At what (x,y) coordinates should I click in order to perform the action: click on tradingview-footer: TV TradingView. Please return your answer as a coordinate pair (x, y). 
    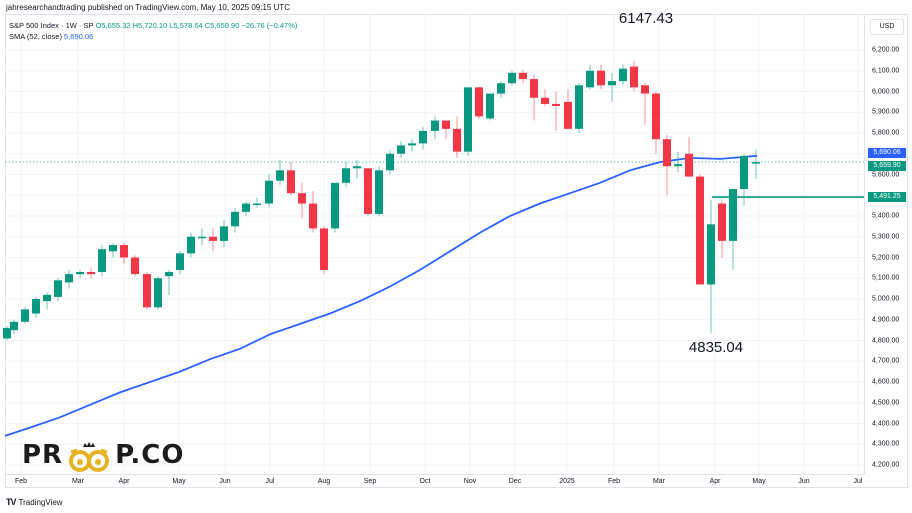
    Looking at the image, I should click on (34, 502).